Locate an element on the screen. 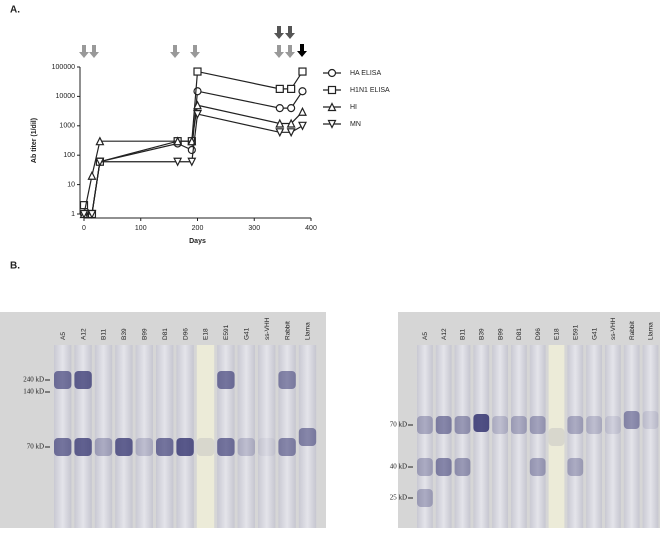 The width and height of the screenshot is (660, 533). y-tick-label: 10000 is located at coordinates (66, 96).